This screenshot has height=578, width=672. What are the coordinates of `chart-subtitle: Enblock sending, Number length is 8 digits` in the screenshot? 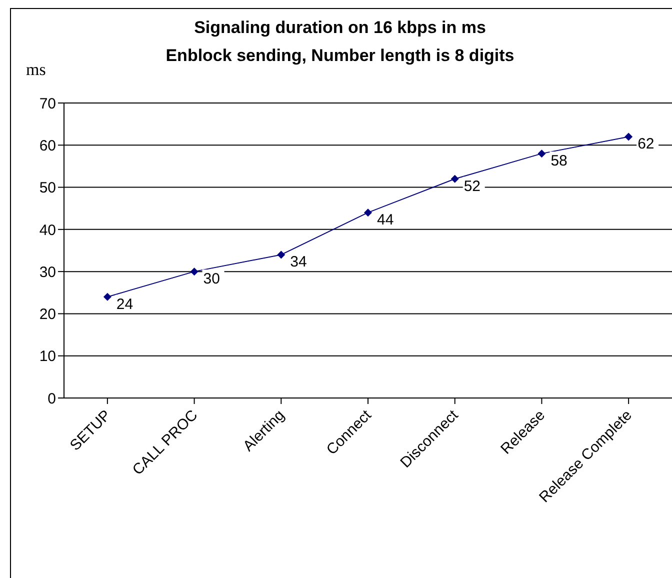 It's located at (340, 55).